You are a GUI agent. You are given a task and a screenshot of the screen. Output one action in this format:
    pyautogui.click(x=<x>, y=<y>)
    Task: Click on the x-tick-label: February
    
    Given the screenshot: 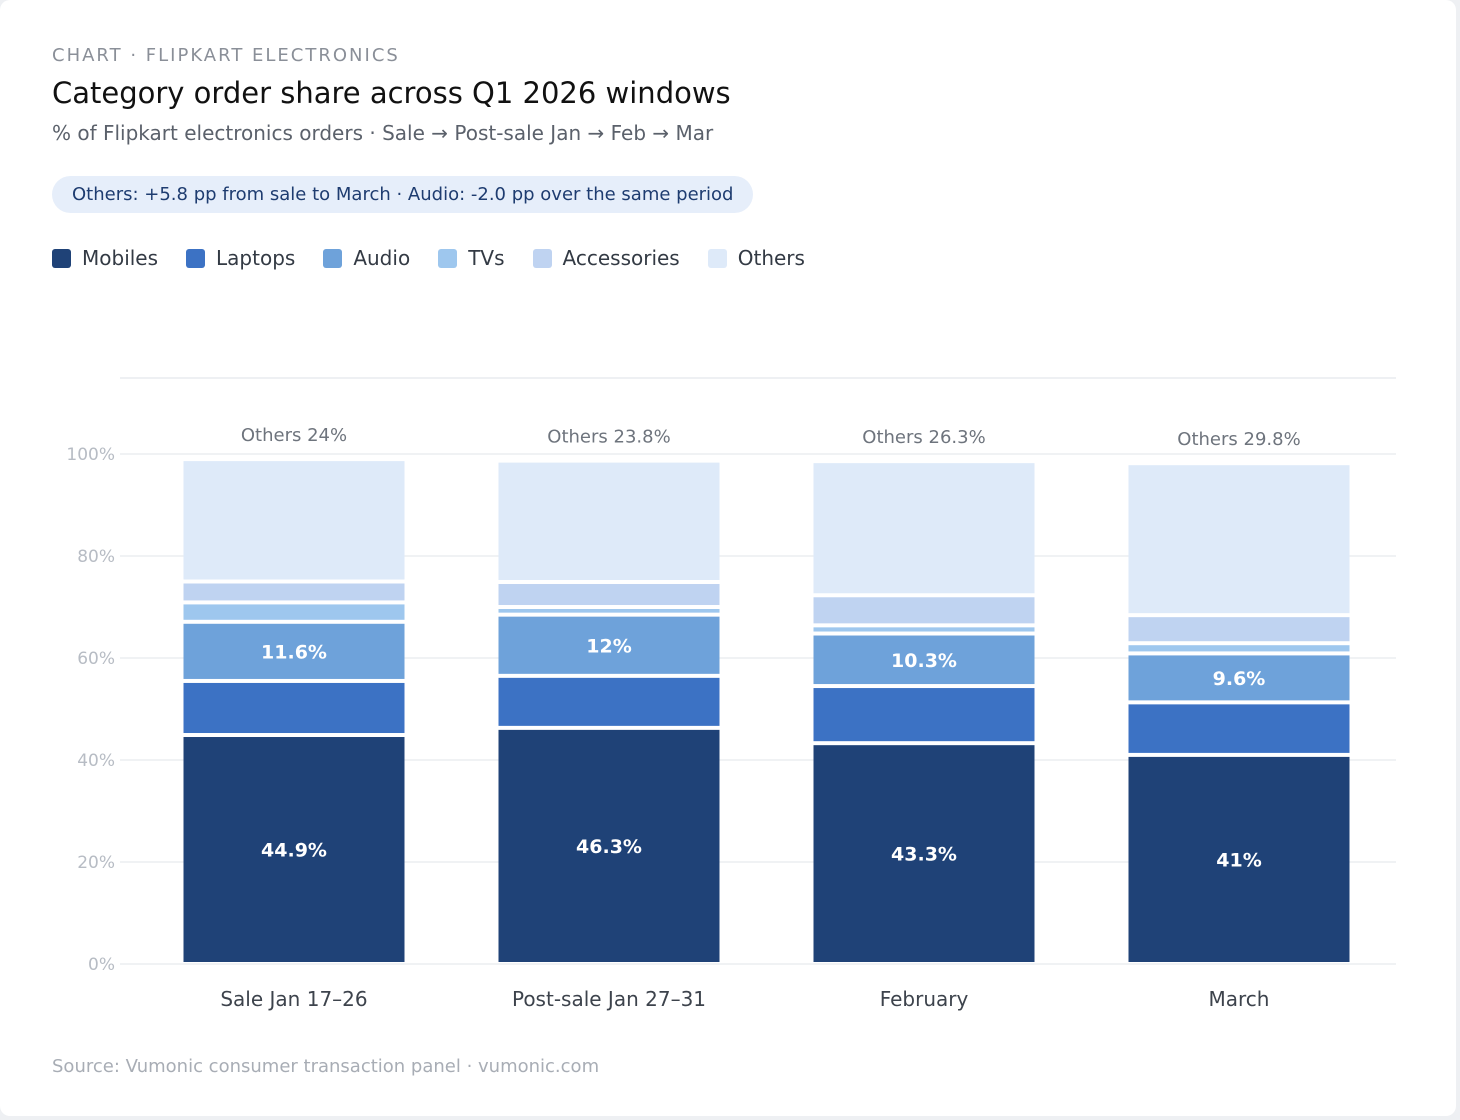 What is the action you would take?
    pyautogui.click(x=924, y=999)
    